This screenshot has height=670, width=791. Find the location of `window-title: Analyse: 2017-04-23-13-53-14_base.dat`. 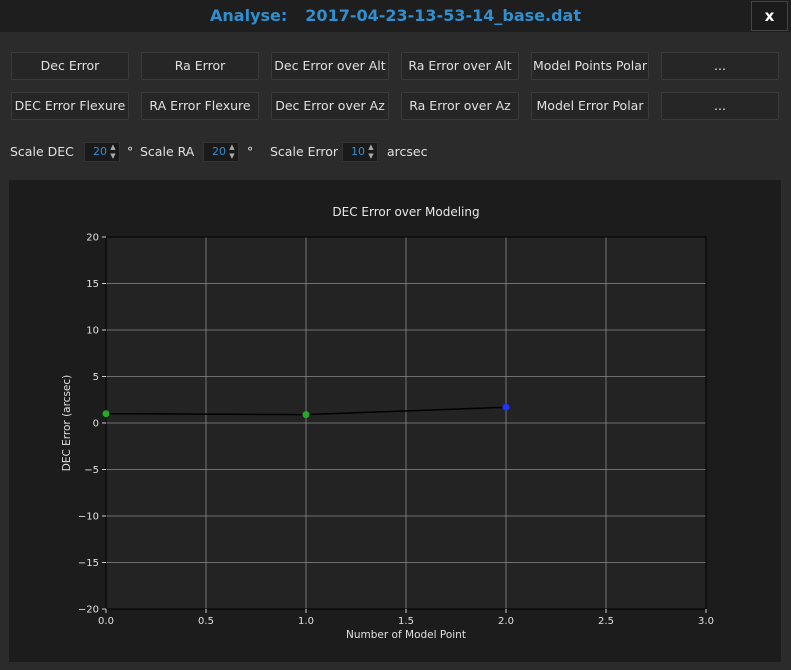

window-title: Analyse: 2017-04-23-13-53-14_base.dat is located at coordinates (395, 16).